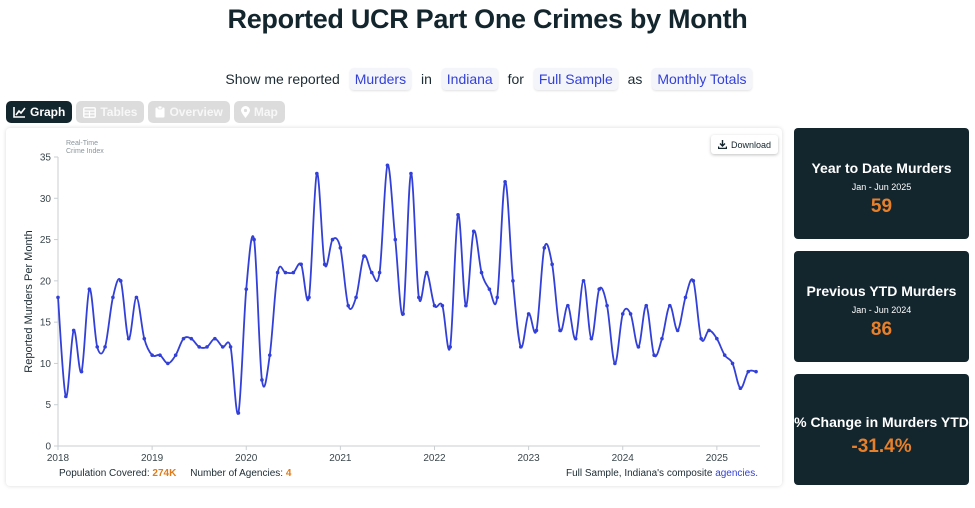 This screenshot has width=975, height=508. Describe the element at coordinates (282, 79) in the screenshot. I see `selector-prefix: Show me reported` at that location.